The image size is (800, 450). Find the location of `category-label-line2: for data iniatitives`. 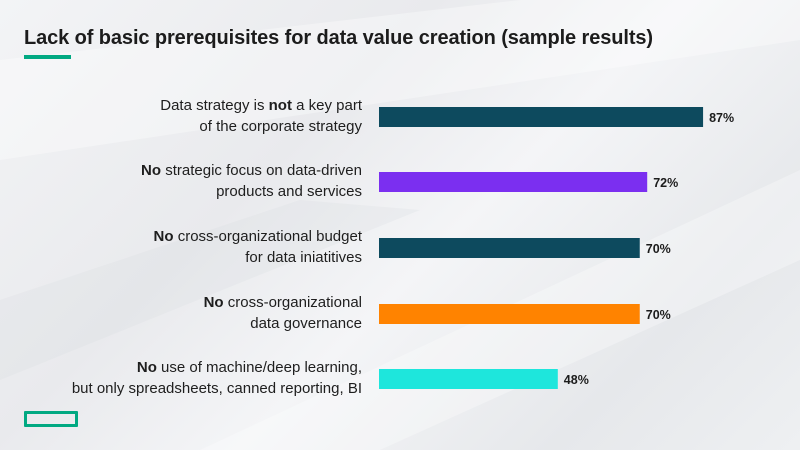

category-label-line2: for data iniatitives is located at coordinates (303, 257).